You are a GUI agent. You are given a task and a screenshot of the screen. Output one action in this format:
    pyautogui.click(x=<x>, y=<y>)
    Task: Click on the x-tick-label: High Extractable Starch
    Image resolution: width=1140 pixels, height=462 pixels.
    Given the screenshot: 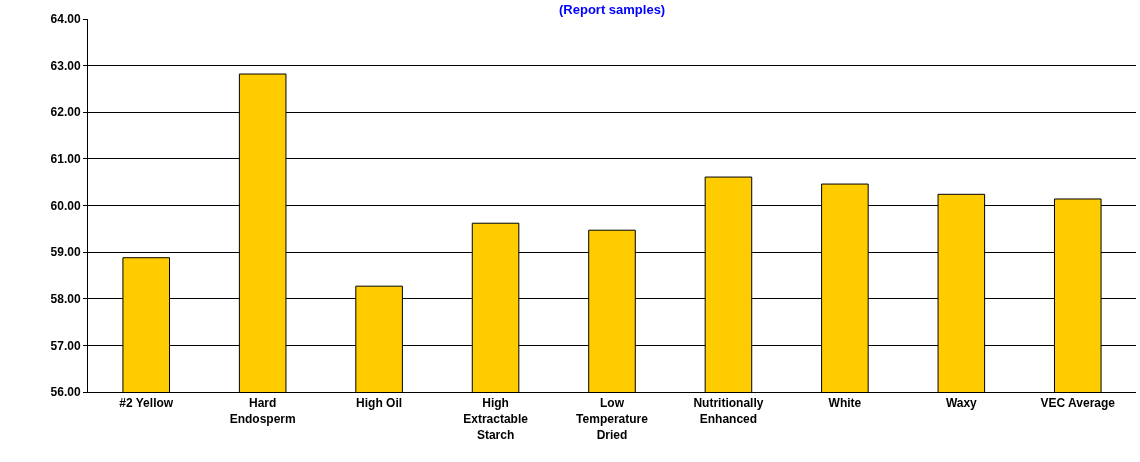 What is the action you would take?
    pyautogui.click(x=496, y=419)
    